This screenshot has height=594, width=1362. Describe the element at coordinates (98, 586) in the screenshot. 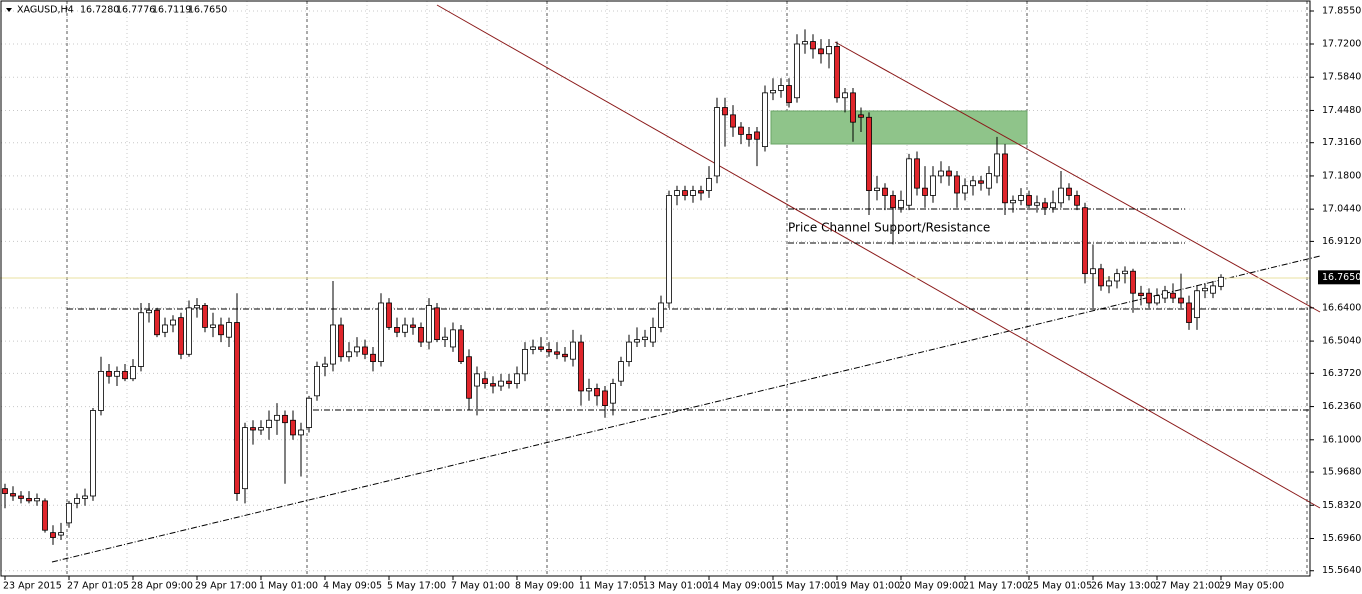

I see `x-tick-label: 27 Apr 01:05` at that location.